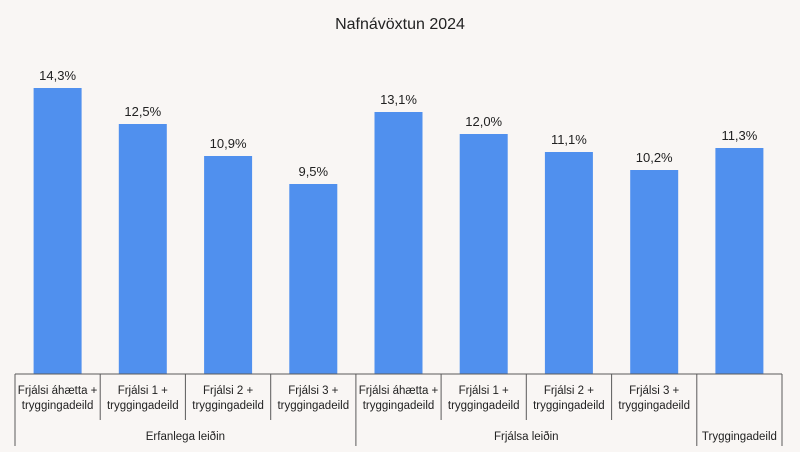 The image size is (800, 452). What do you see at coordinates (739, 135) in the screenshot?
I see `data-label: 11,3%` at bounding box center [739, 135].